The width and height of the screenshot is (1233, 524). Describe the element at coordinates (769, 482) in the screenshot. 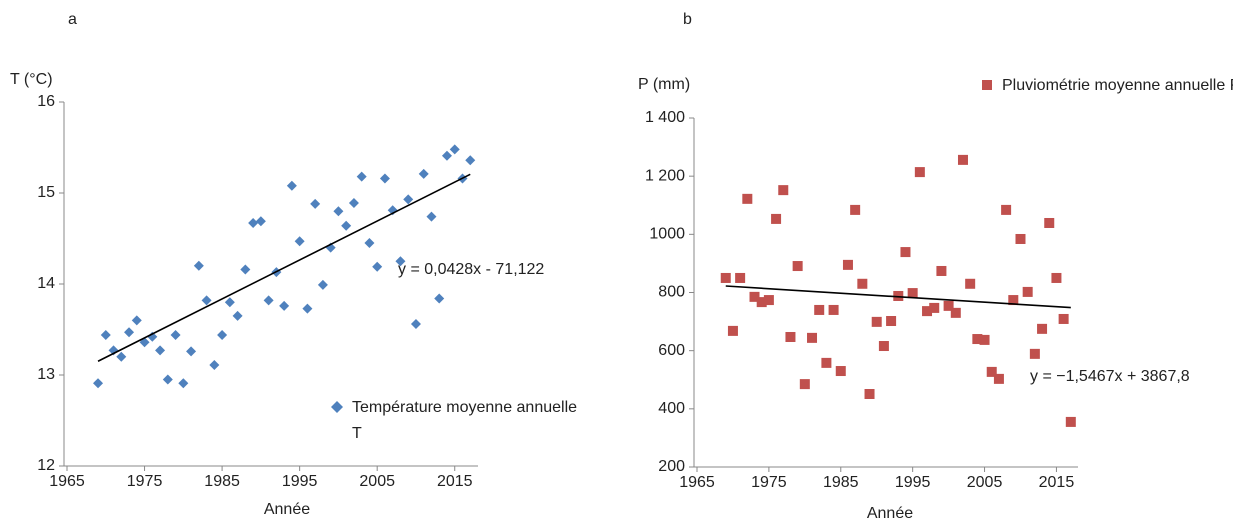

I see `x-tick-label: 1975` at that location.